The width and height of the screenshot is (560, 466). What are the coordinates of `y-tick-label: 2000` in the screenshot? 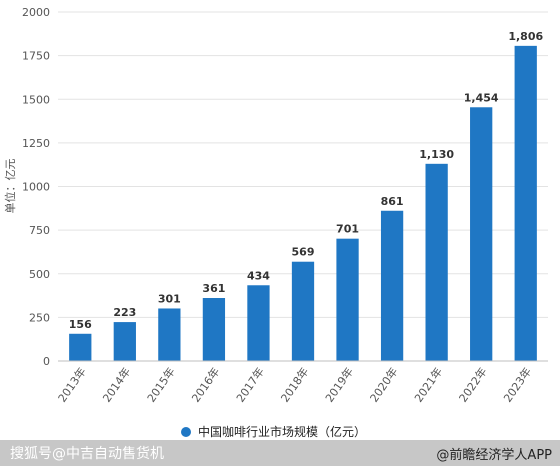 It's located at (36, 12).